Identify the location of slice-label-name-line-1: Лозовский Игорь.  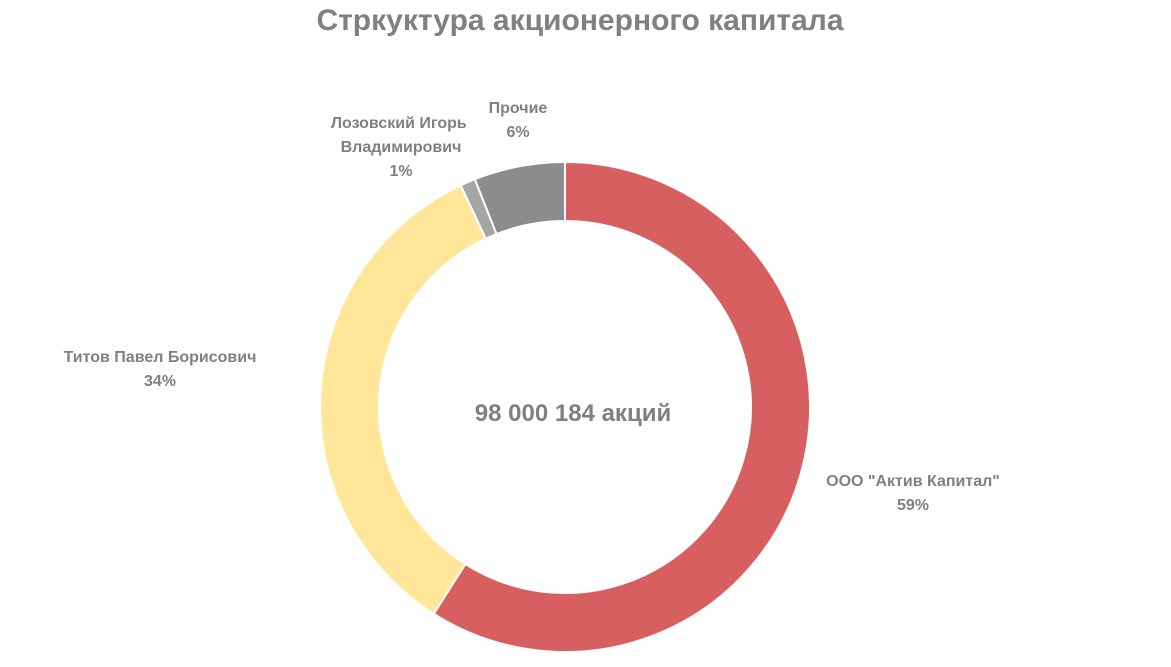
(399, 123).